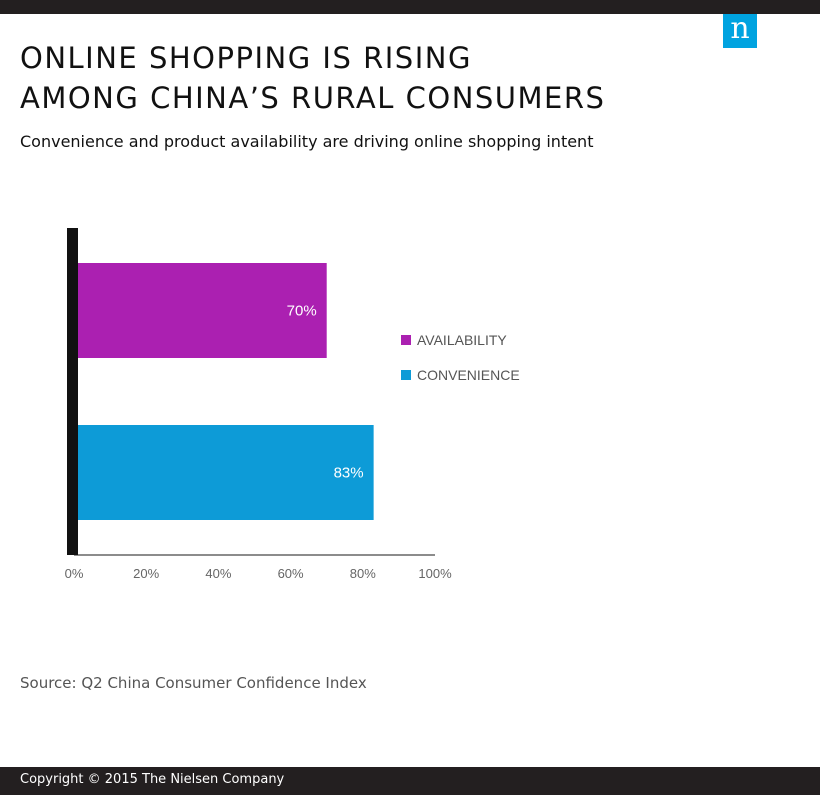  I want to click on copyright-text: Copyright © 2015 The Nielsen Company, so click(152, 779).